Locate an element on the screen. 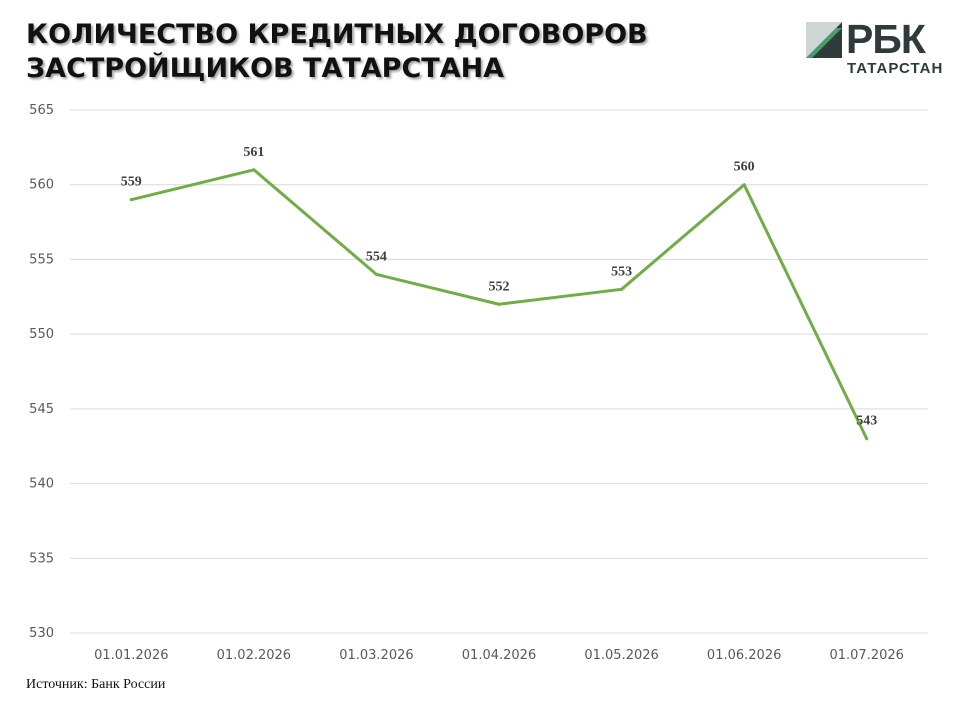 The width and height of the screenshot is (971, 714). x-tick-label: 01.03.2026 is located at coordinates (376, 655).